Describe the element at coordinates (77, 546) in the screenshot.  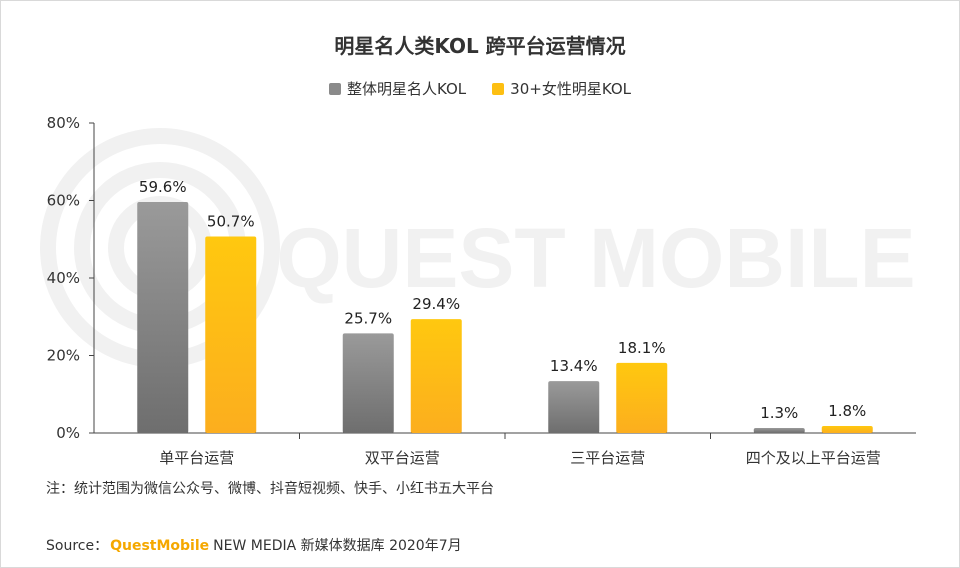
I see `source-label: Source：` at that location.